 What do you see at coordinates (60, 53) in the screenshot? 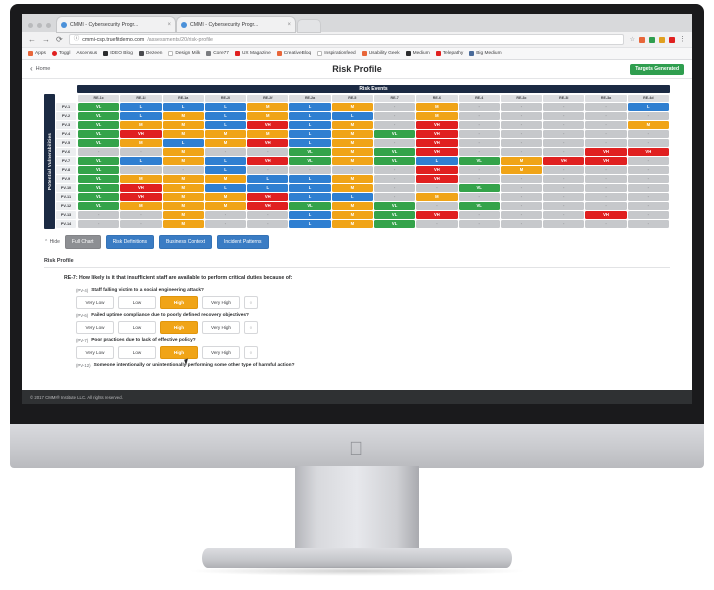
I see `bookmark-item: Toggl` at bounding box center [60, 53].